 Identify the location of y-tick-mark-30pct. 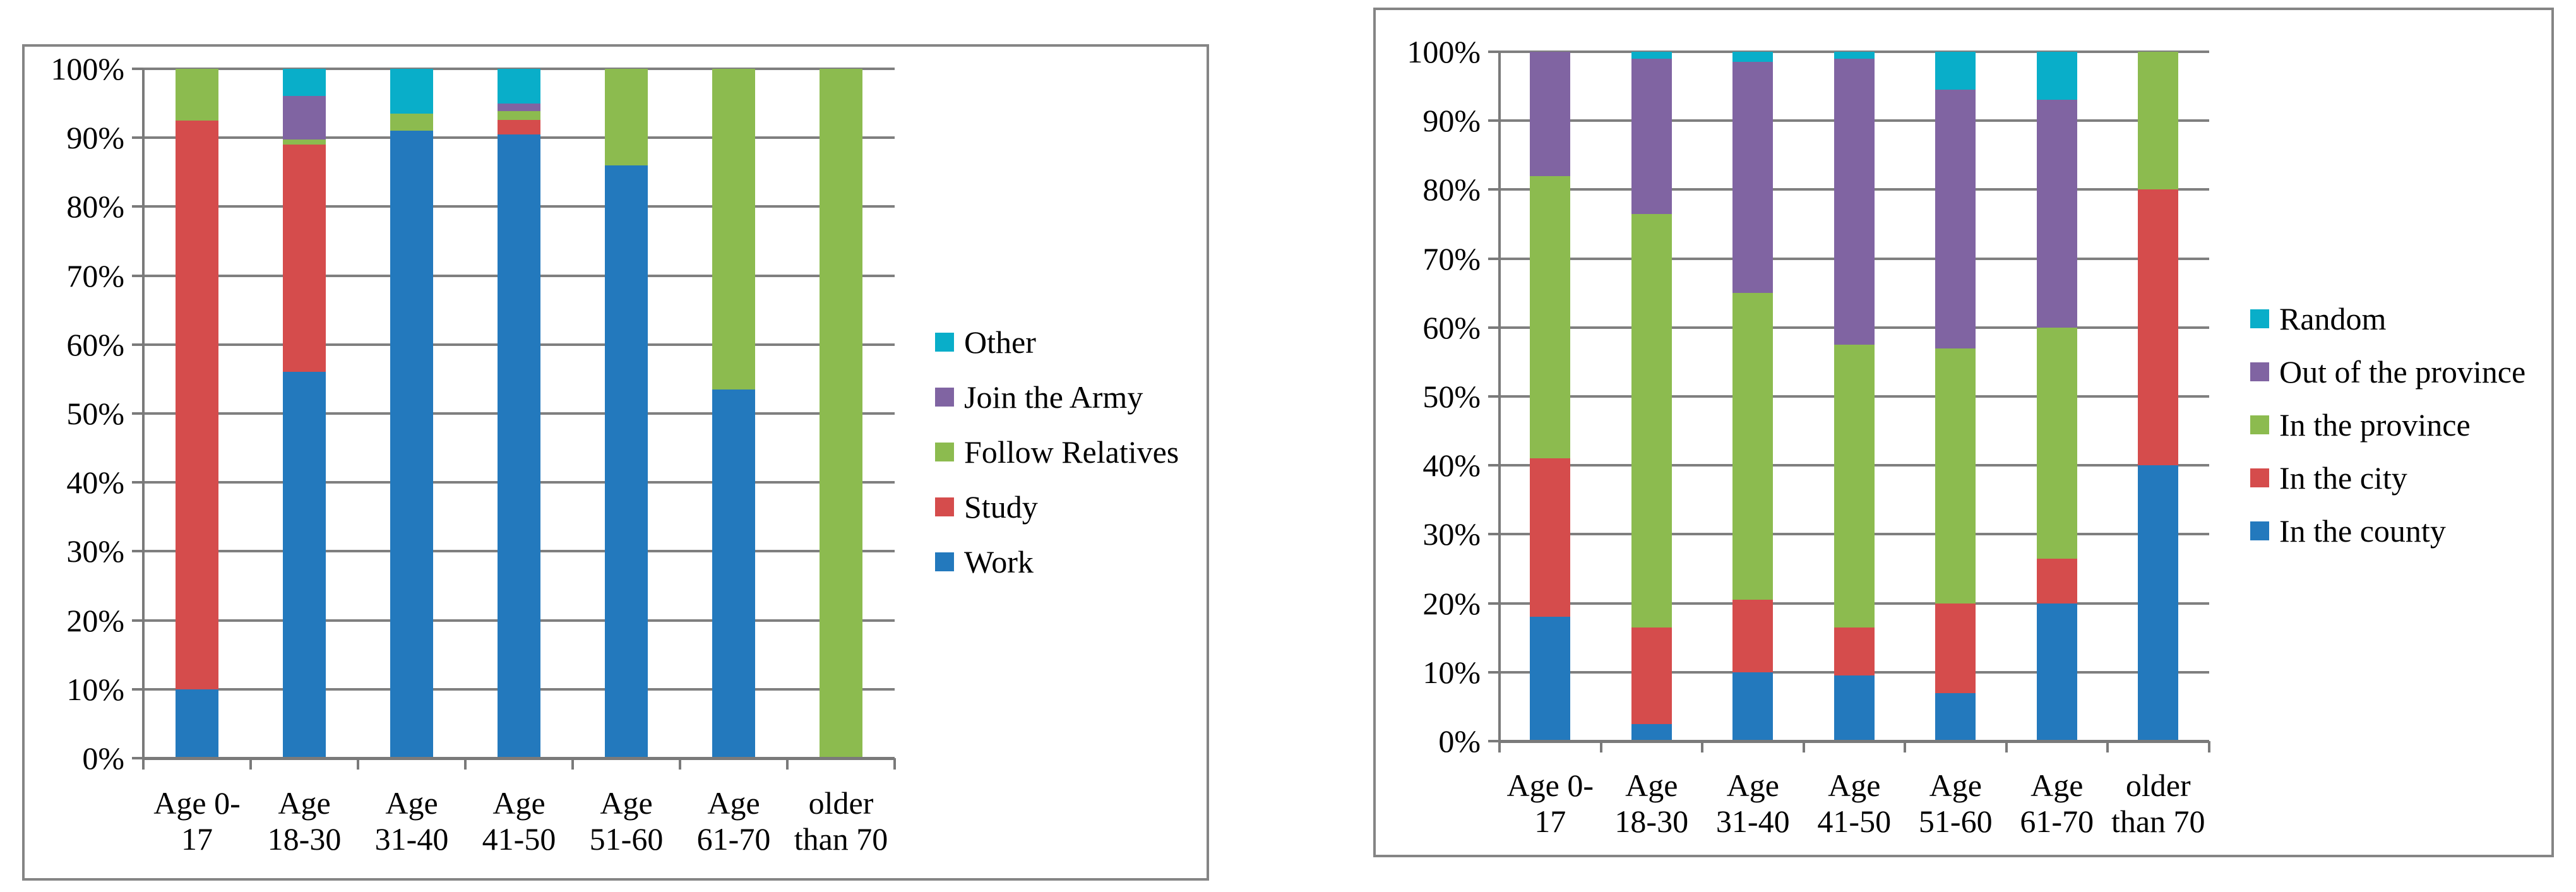
(137, 552).